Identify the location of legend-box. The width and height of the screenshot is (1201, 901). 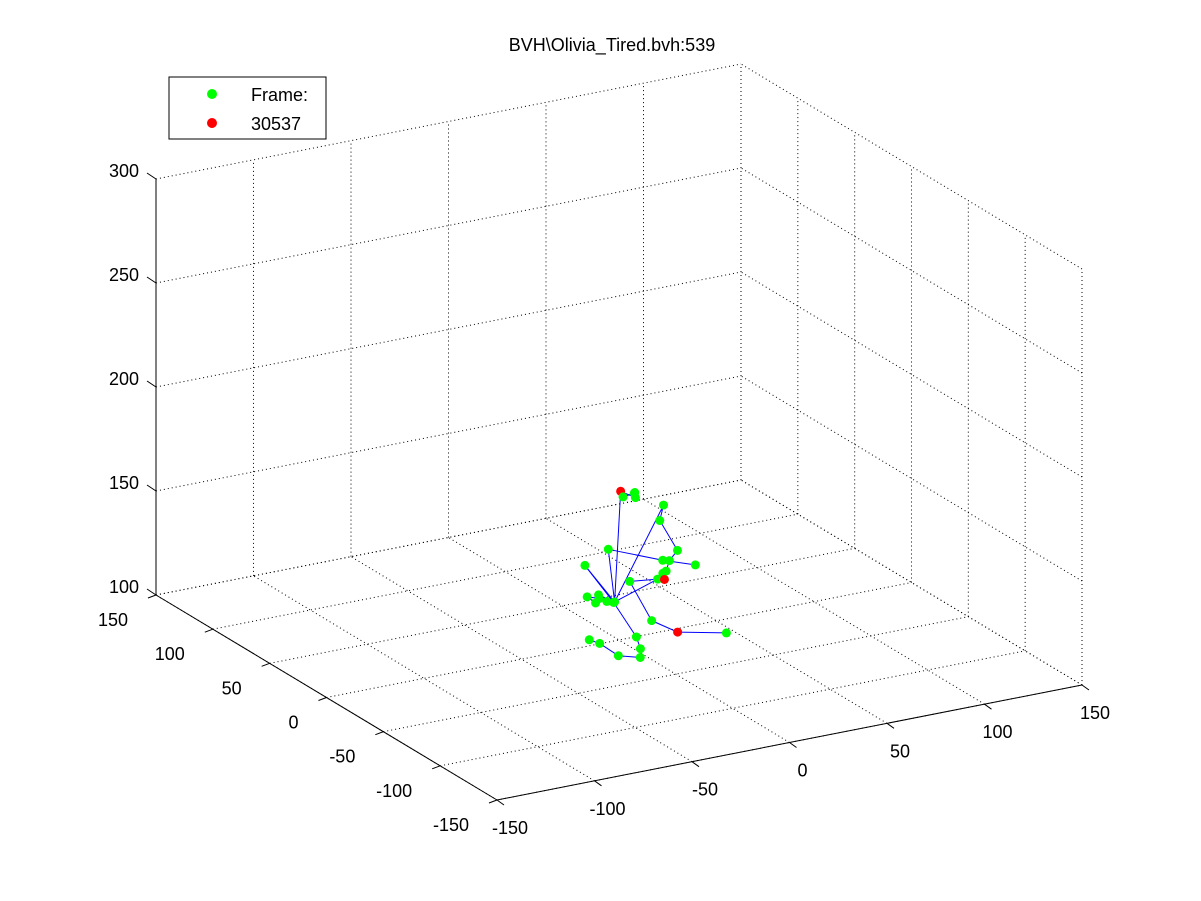
(247, 108).